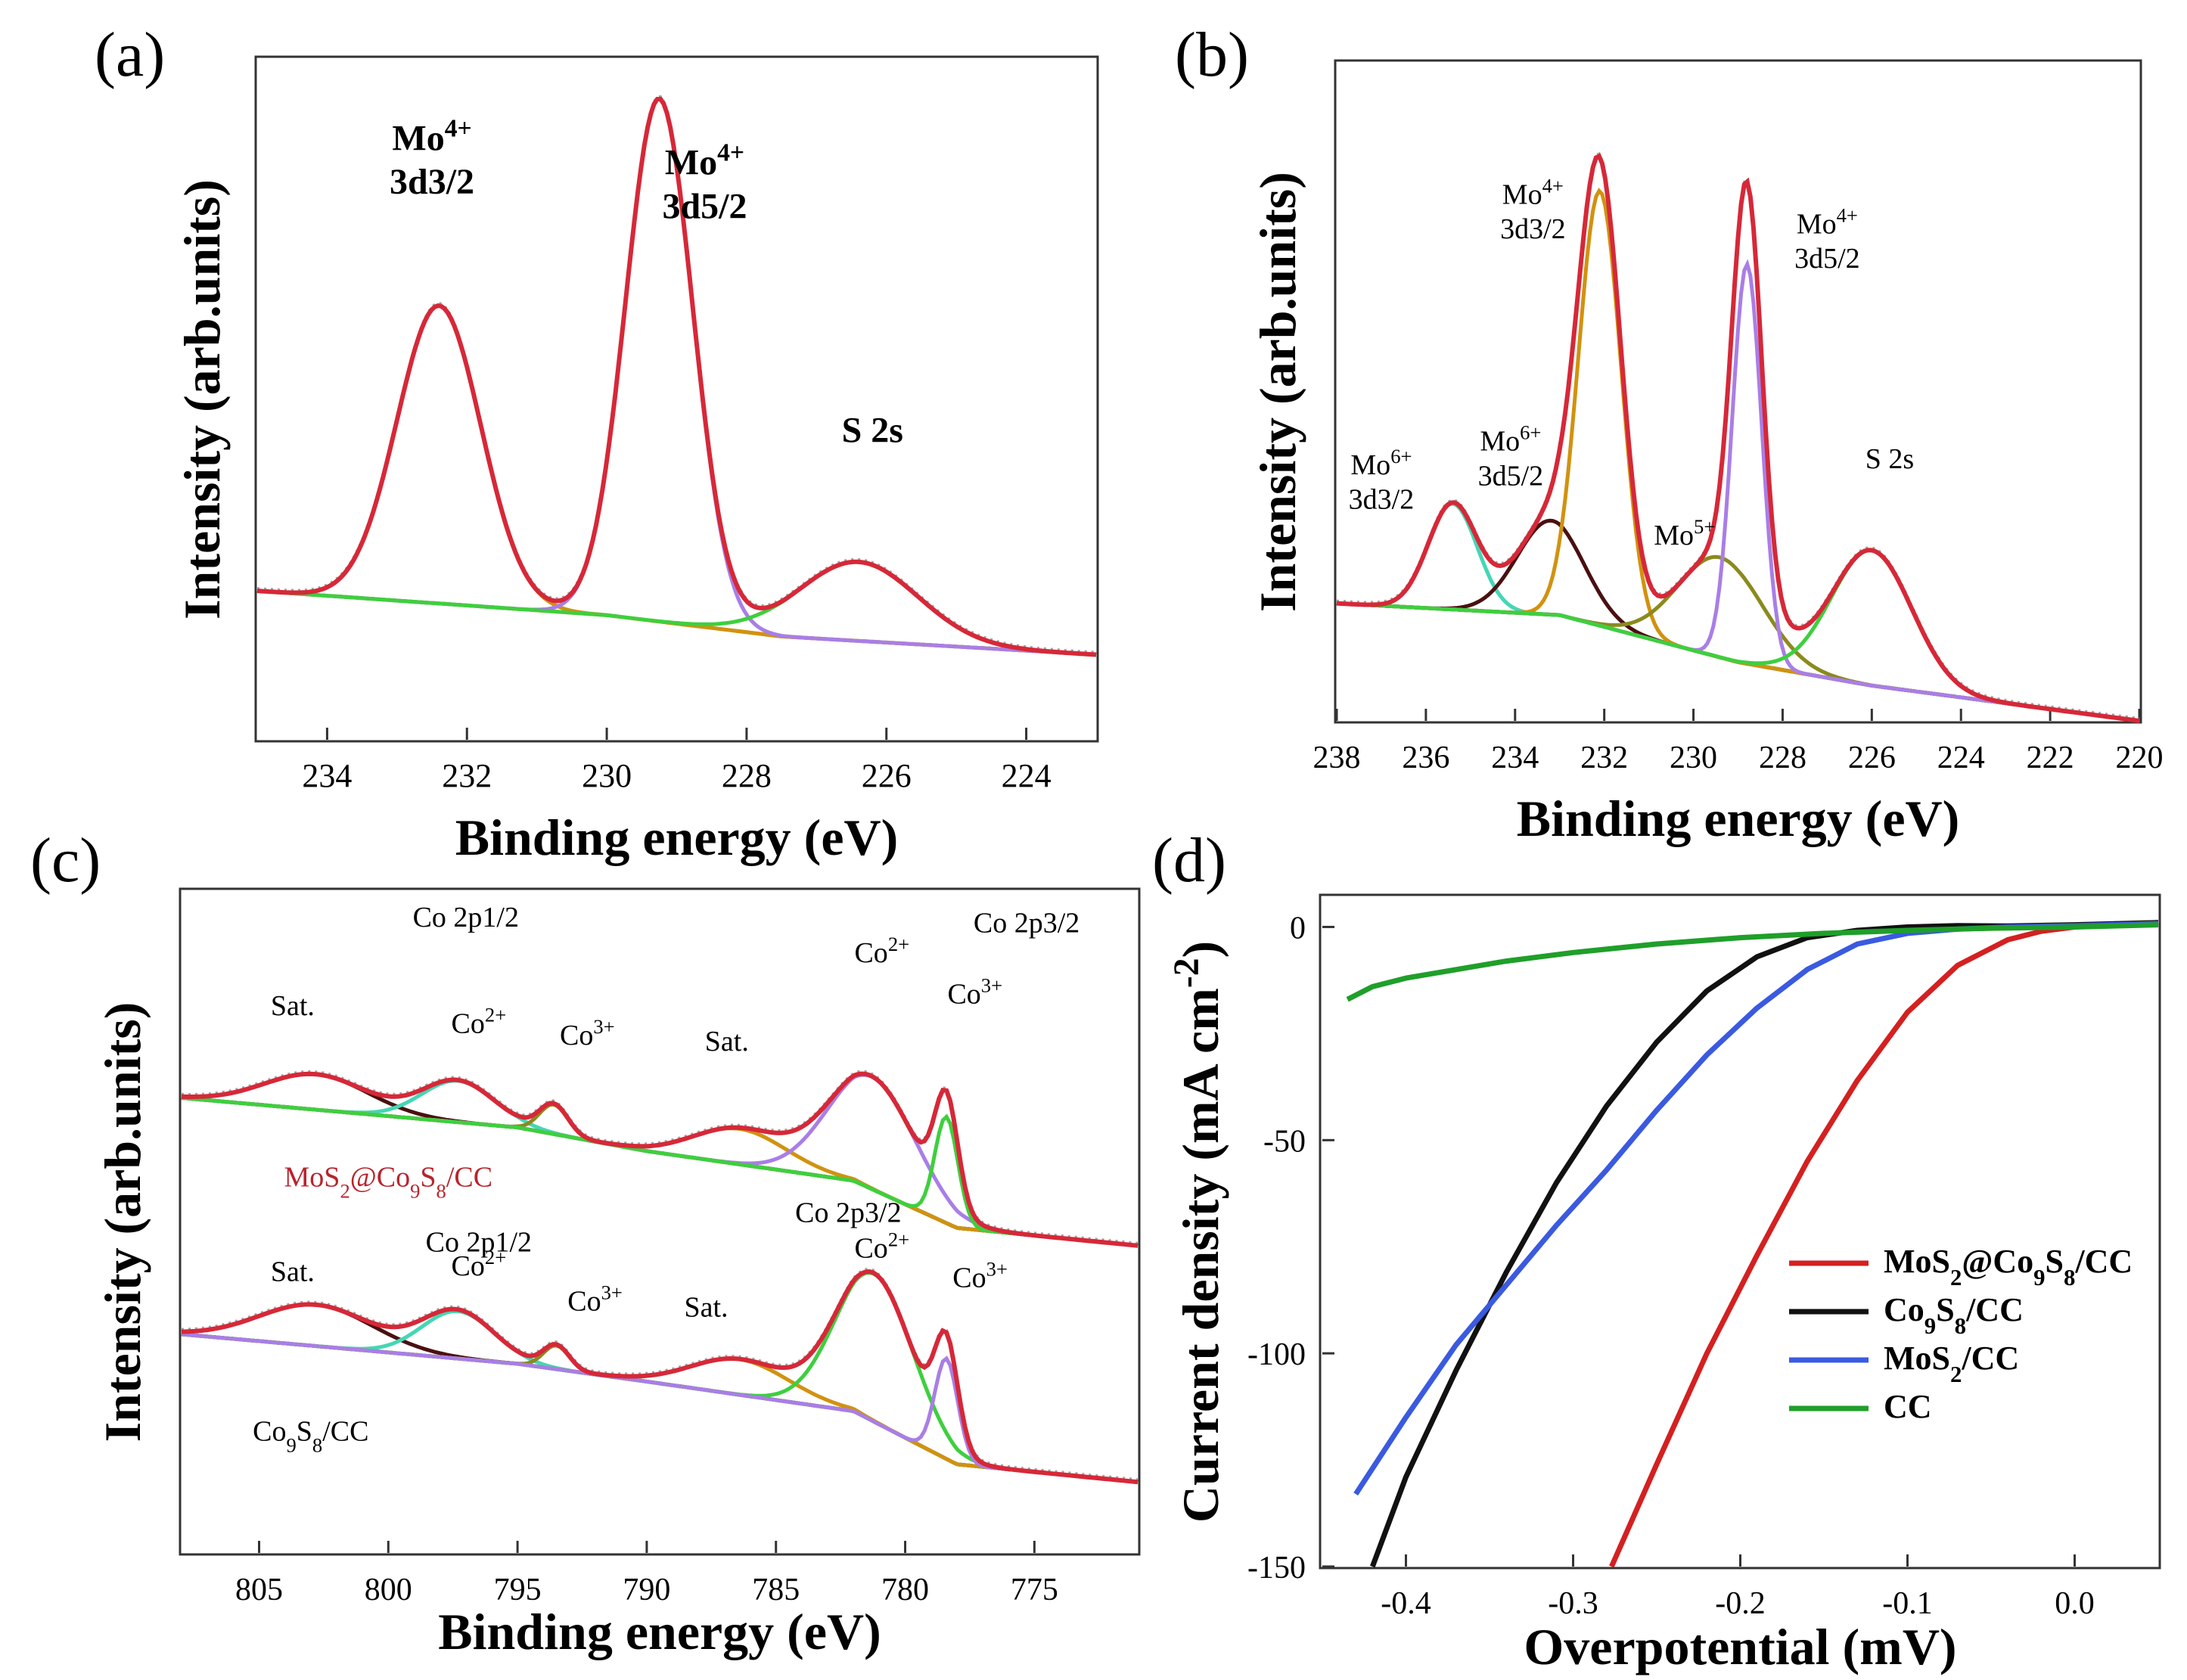 Image resolution: width=2187 pixels, height=1680 pixels. I want to click on raw-data-points, so click(660, 1157).